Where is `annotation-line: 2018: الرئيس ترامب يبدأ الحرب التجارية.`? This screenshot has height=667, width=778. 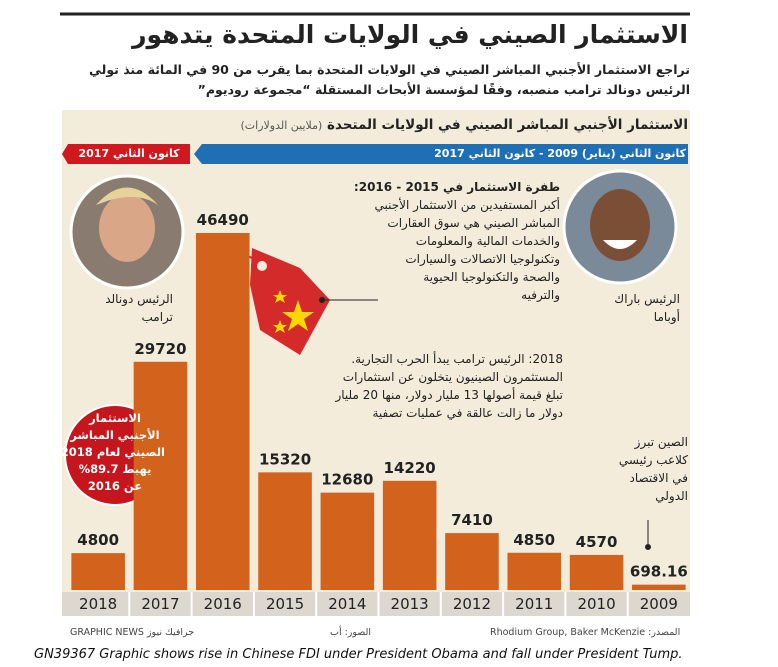
annotation-line: 2018: الرئيس ترامب يبدأ الحرب التجارية. is located at coordinates (457, 359).